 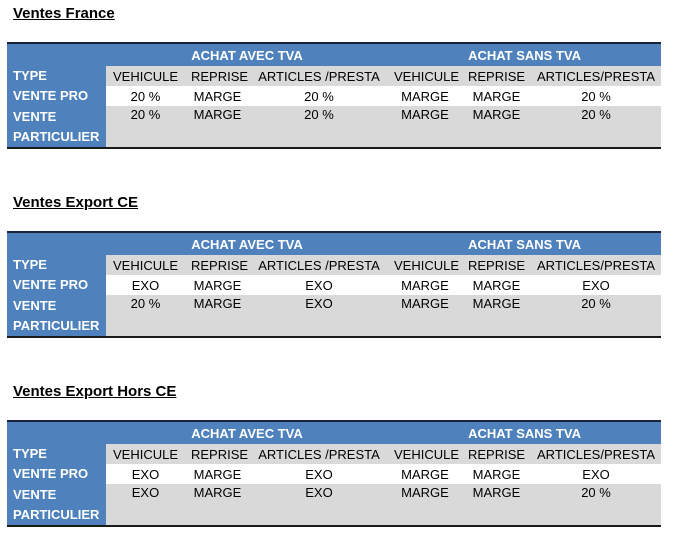 What do you see at coordinates (76, 202) in the screenshot?
I see `section-title: Ventes Export CE` at bounding box center [76, 202].